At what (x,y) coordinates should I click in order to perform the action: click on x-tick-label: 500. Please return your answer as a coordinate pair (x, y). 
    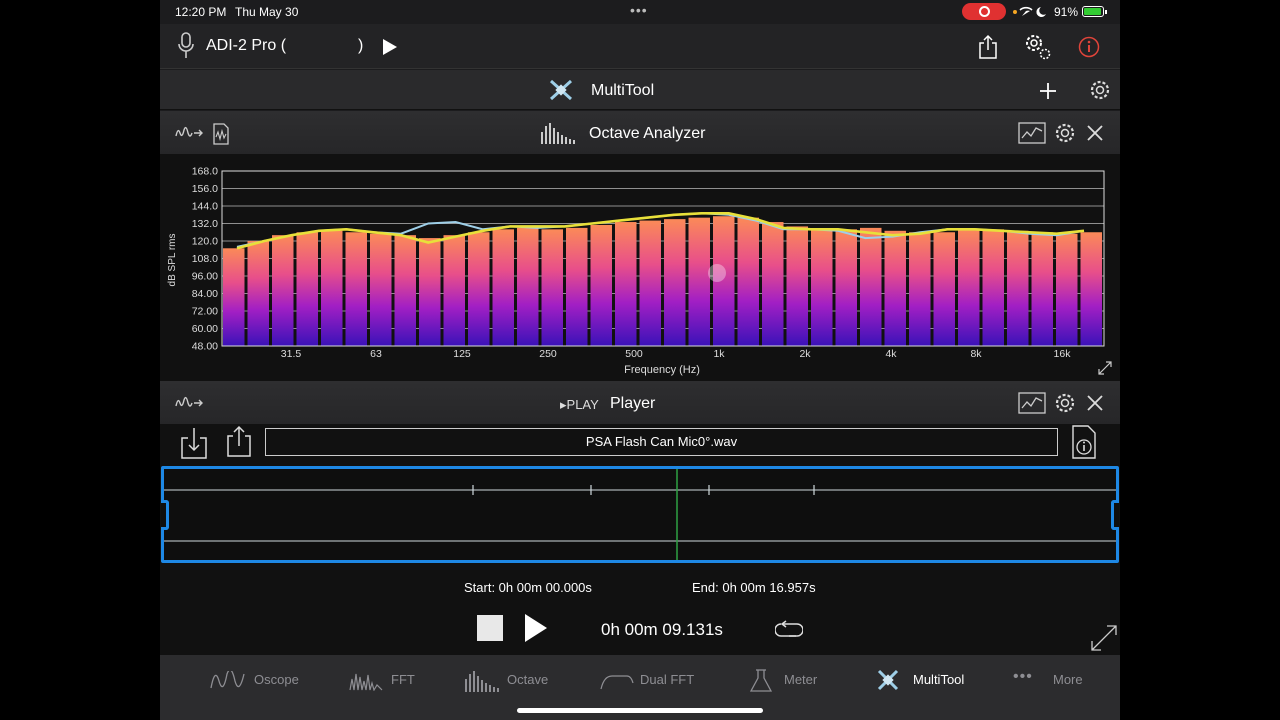
    Looking at the image, I should click on (634, 354).